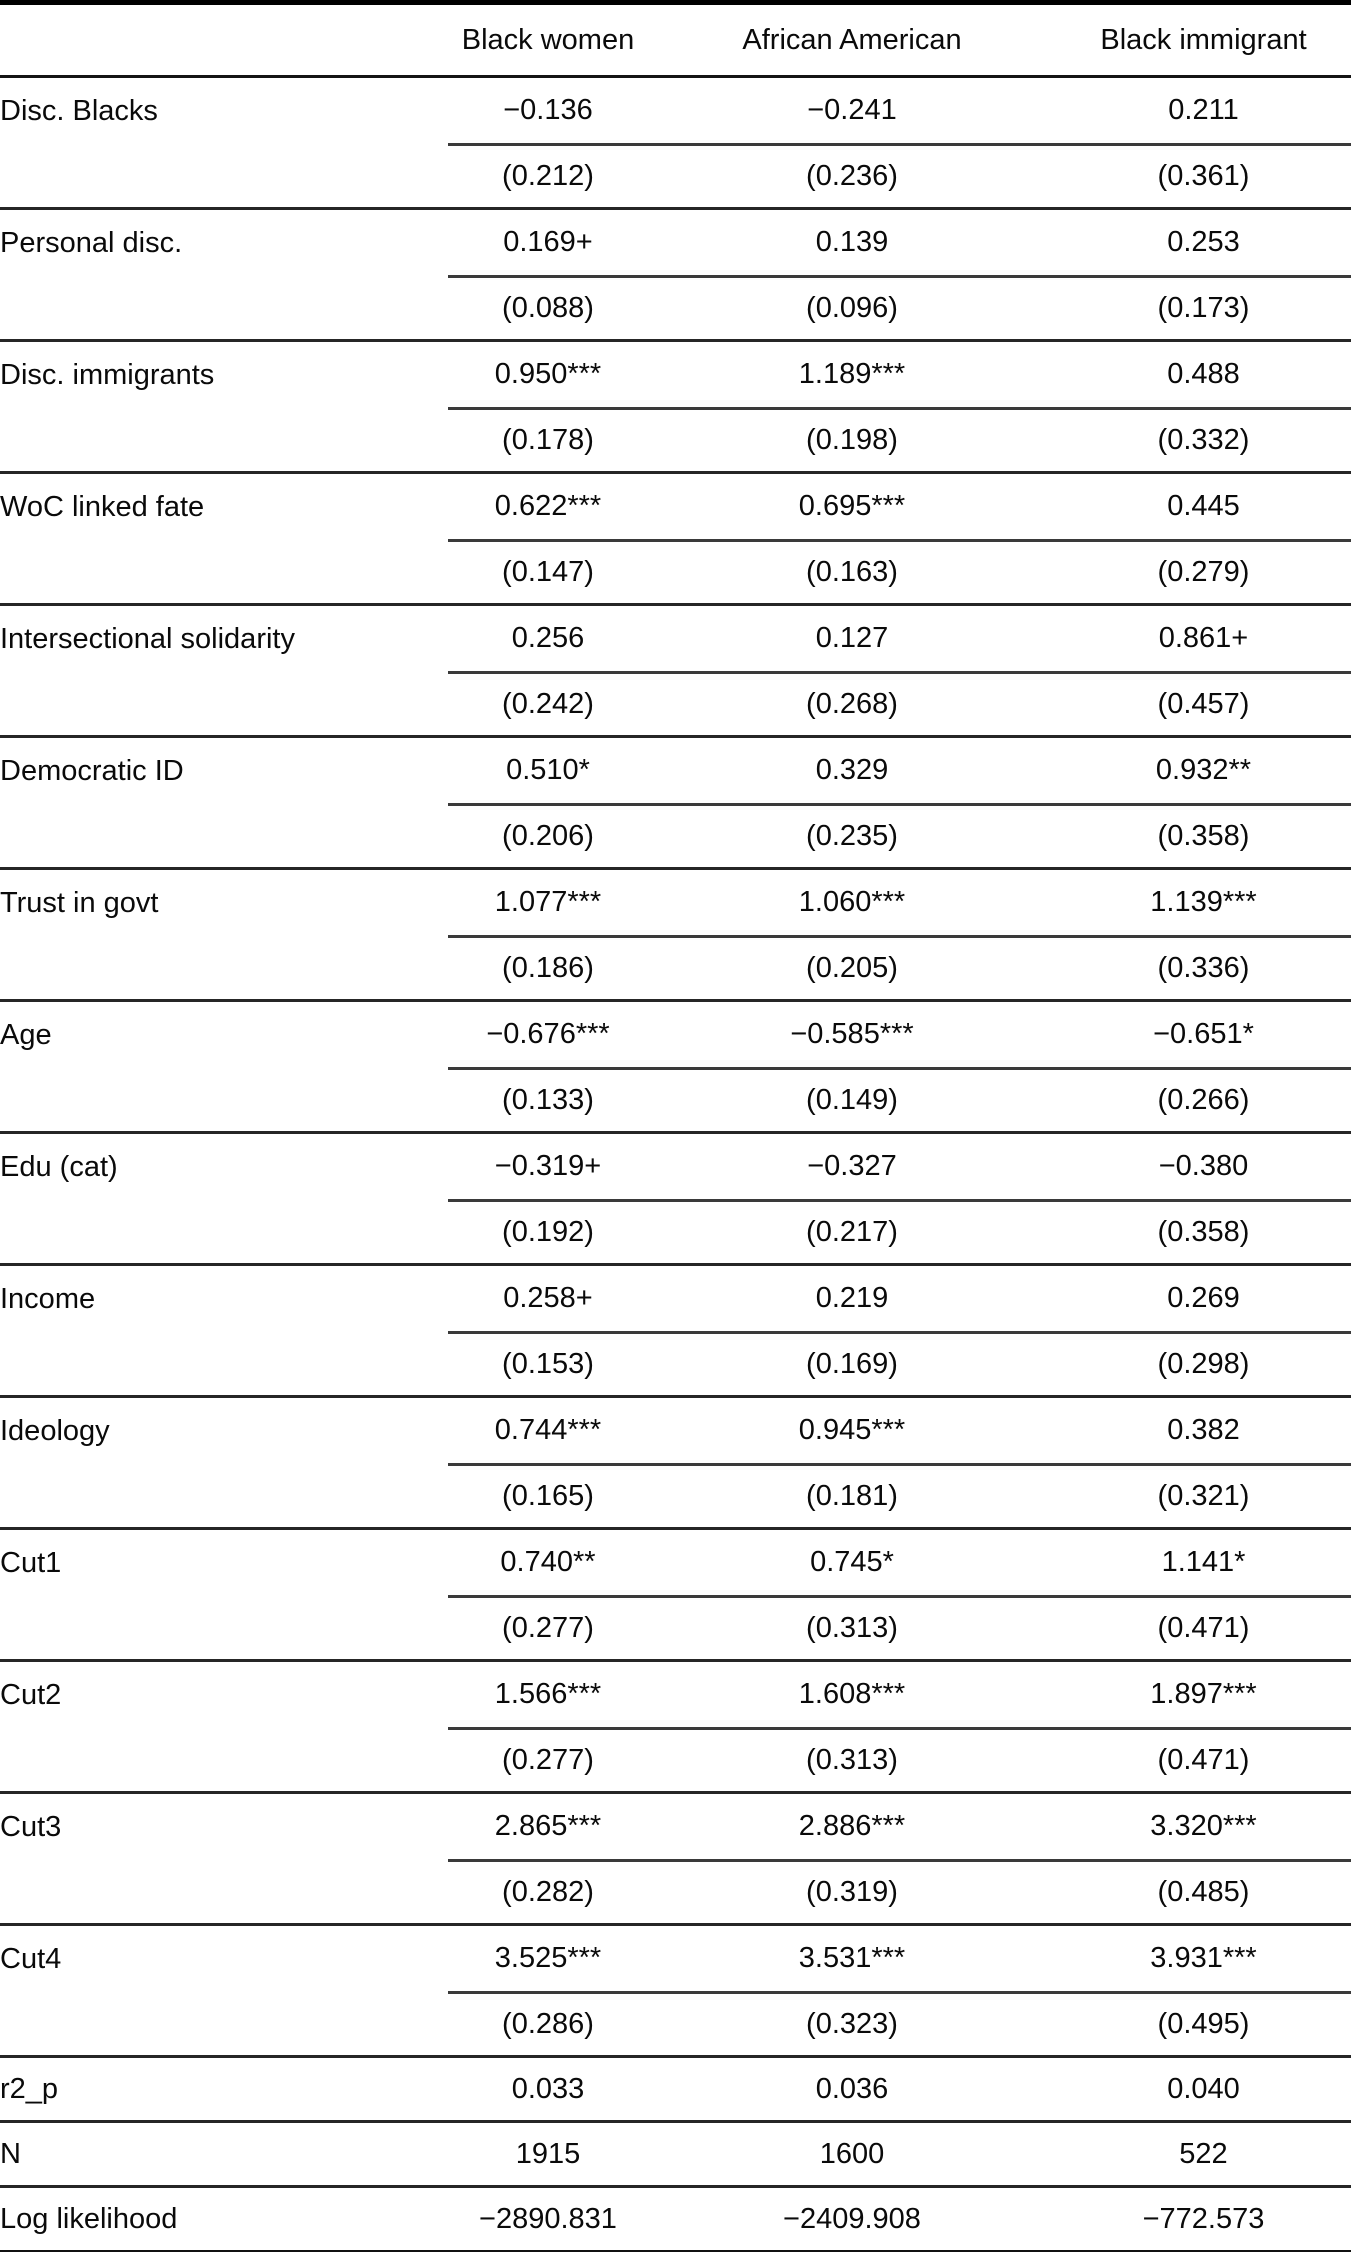 The image size is (1351, 2252). What do you see at coordinates (1203, 1893) in the screenshot?
I see `se-cell: (0.485)` at bounding box center [1203, 1893].